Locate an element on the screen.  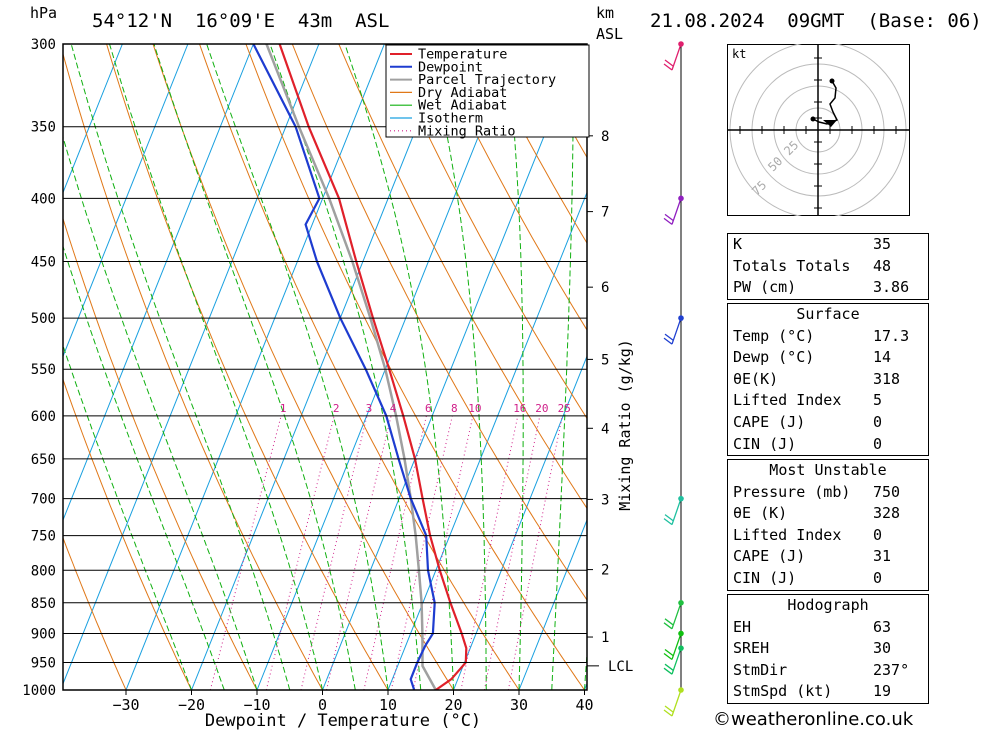
mixing-ratio-label: 8 is located at coordinates (454, 408).